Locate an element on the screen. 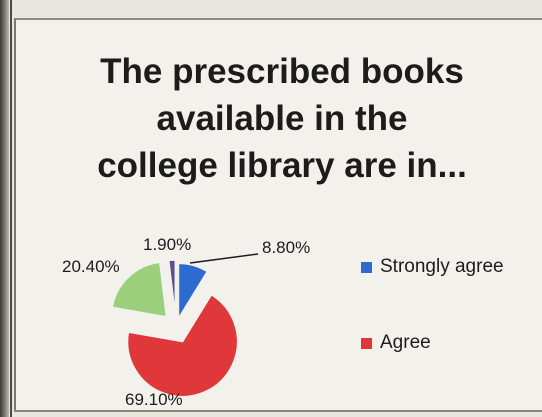 The width and height of the screenshot is (542, 417). legend-marker-strongly-agree is located at coordinates (366, 267).